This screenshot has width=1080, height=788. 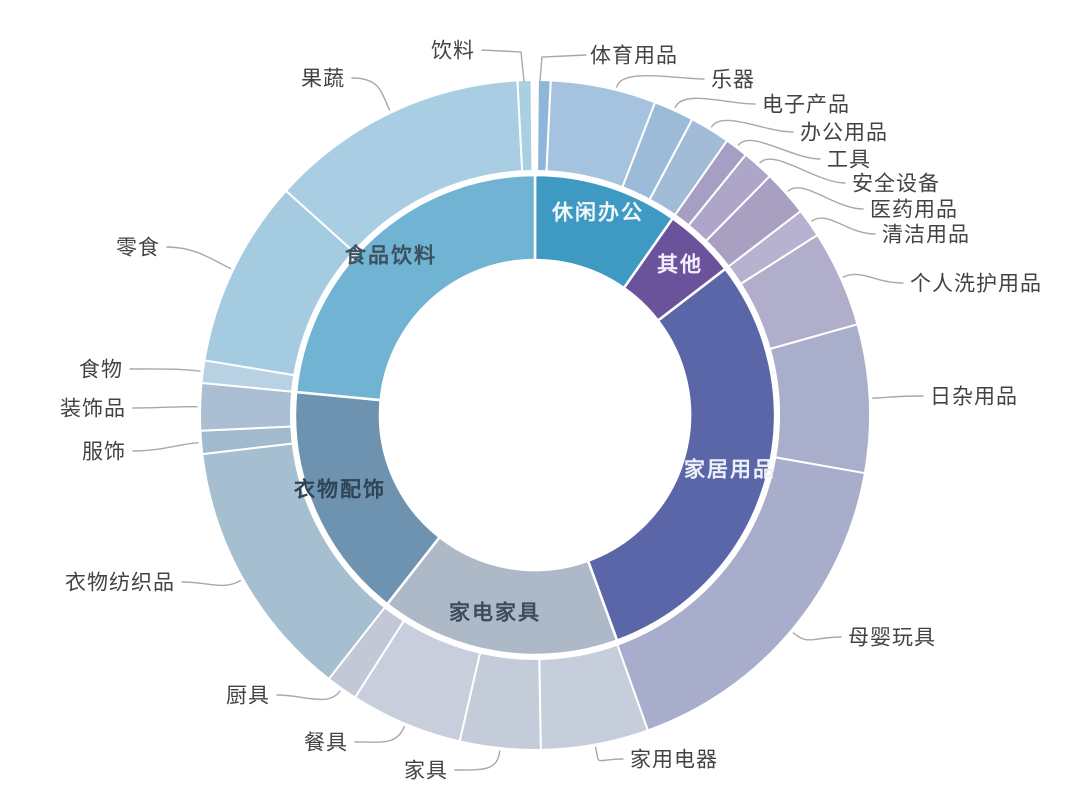 What do you see at coordinates (248, 695) in the screenshot?
I see `outer-segment-label-14: 厨具` at bounding box center [248, 695].